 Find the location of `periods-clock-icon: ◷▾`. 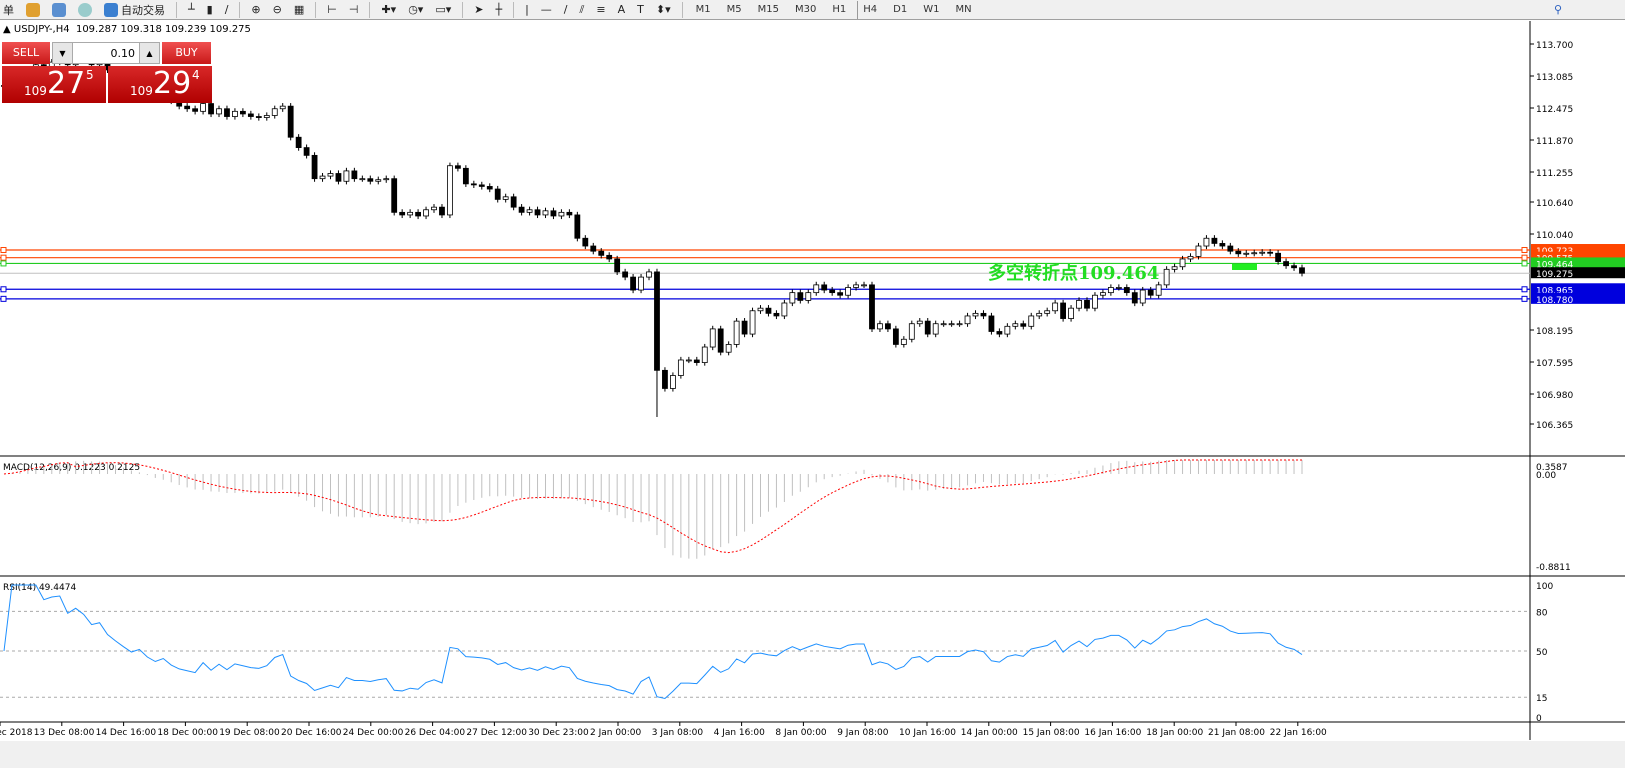

periods-clock-icon: ◷▾ is located at coordinates (416, 9).